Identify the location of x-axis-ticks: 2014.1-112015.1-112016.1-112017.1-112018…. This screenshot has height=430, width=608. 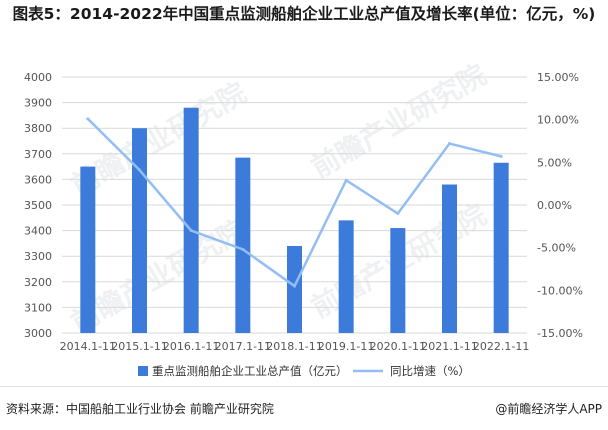
(295, 346).